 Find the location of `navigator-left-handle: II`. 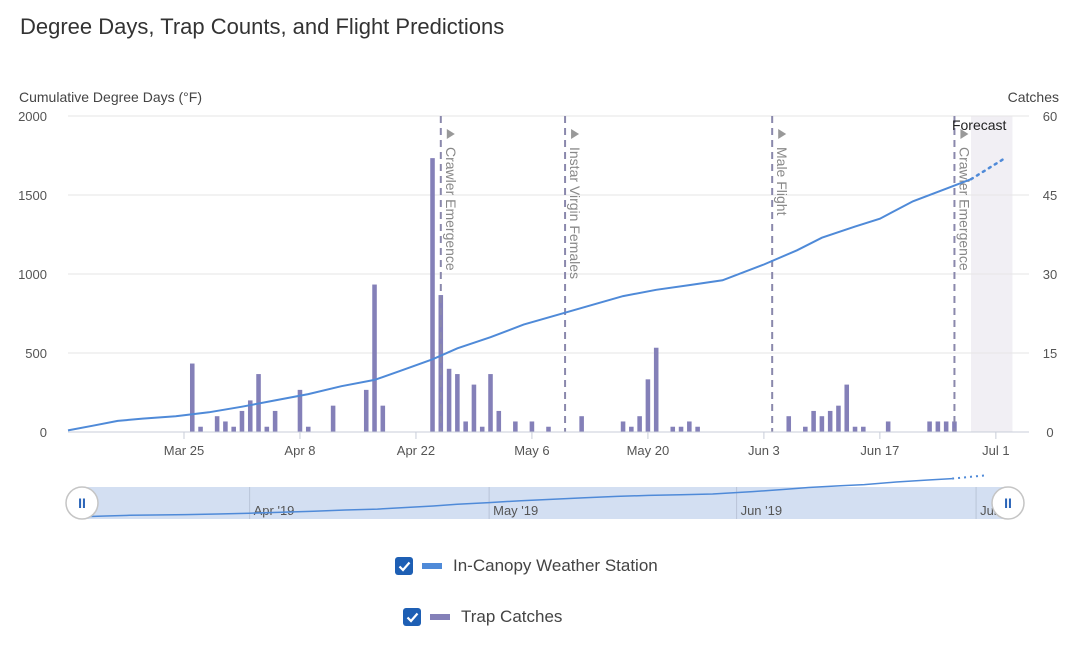

navigator-left-handle: II is located at coordinates (82, 503).